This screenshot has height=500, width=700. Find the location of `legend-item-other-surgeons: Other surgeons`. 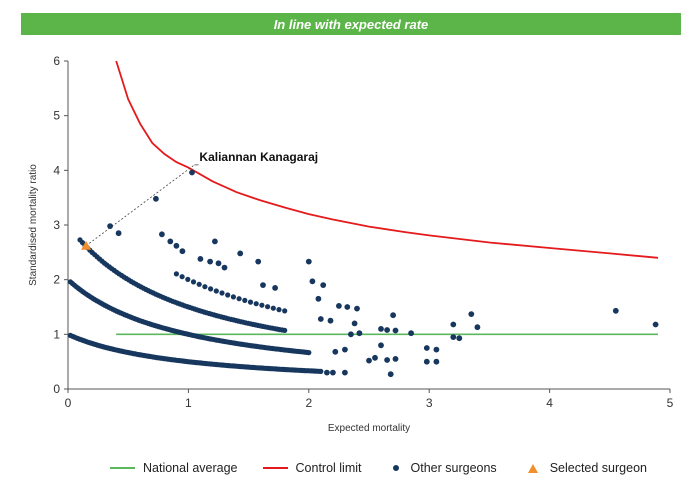

legend-item-other-surgeons: Other surgeons is located at coordinates (442, 468).